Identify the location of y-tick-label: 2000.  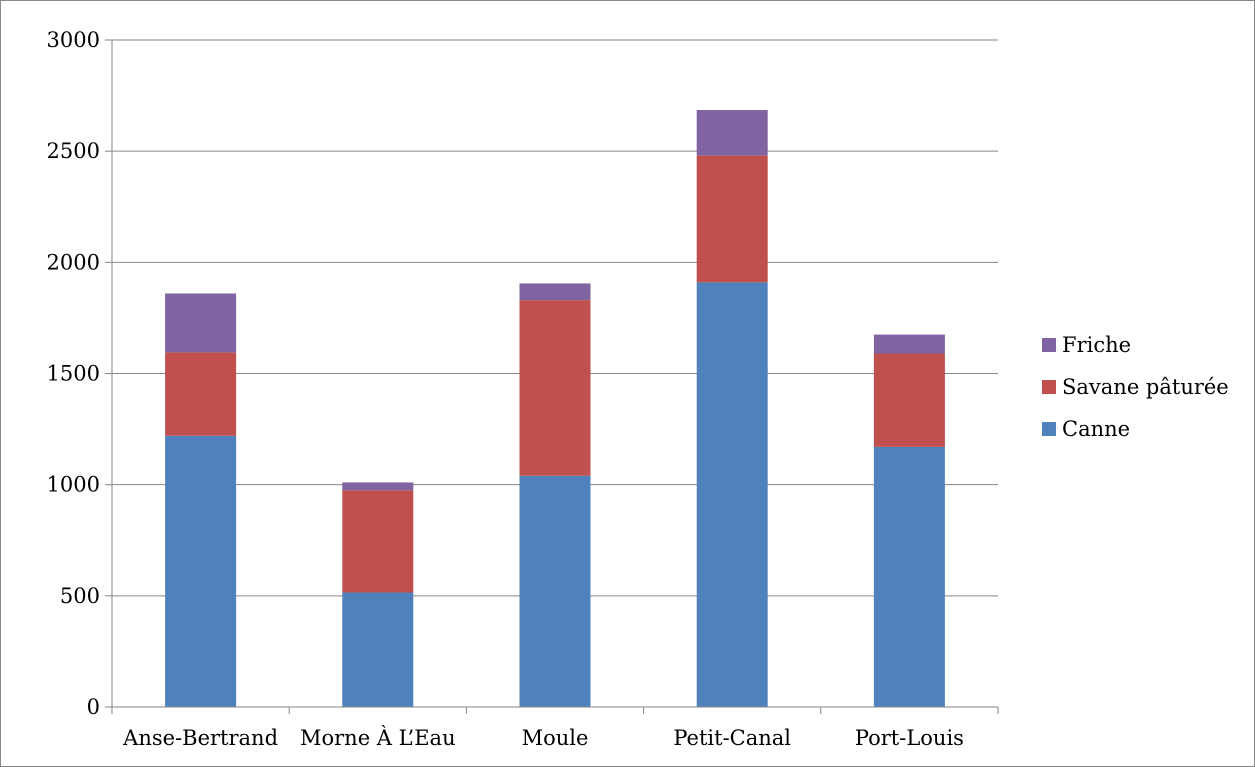
(73, 262).